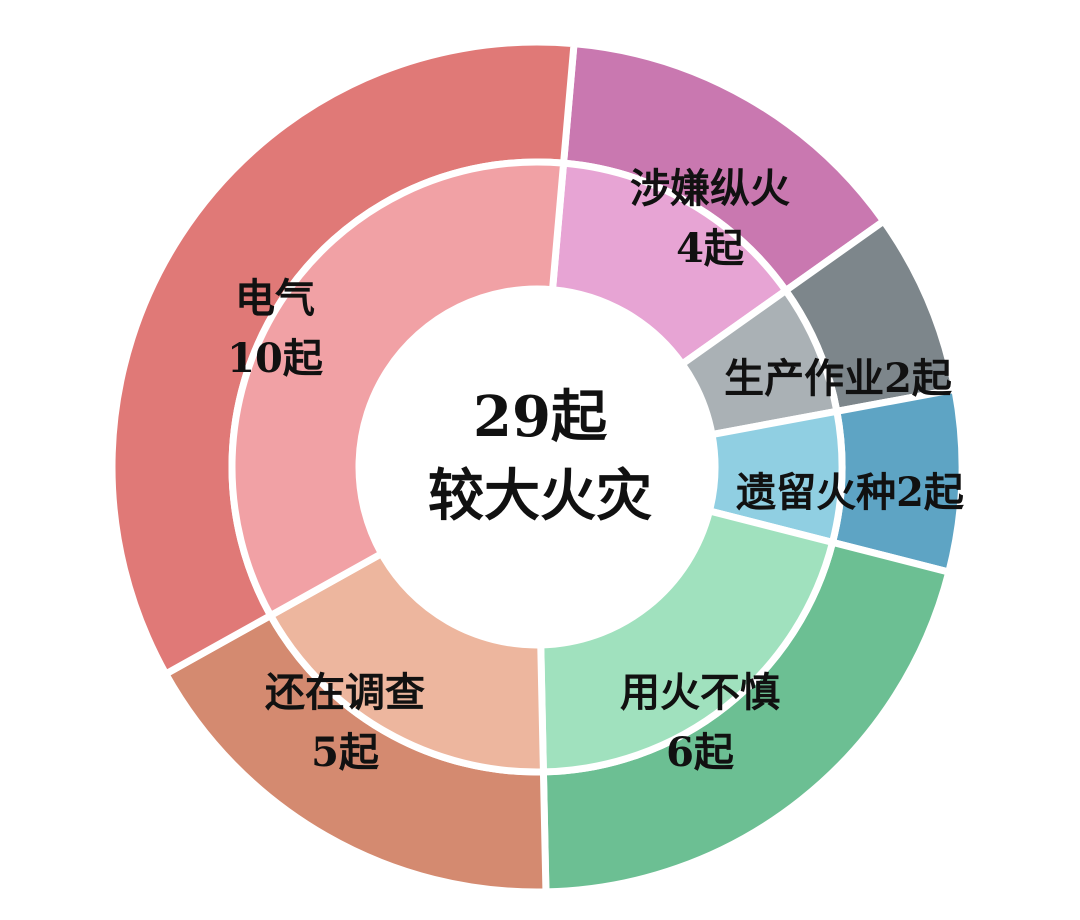 Image resolution: width=1080 pixels, height=920 pixels. What do you see at coordinates (345, 752) in the screenshot?
I see `slice-label-4-1: 5起` at bounding box center [345, 752].